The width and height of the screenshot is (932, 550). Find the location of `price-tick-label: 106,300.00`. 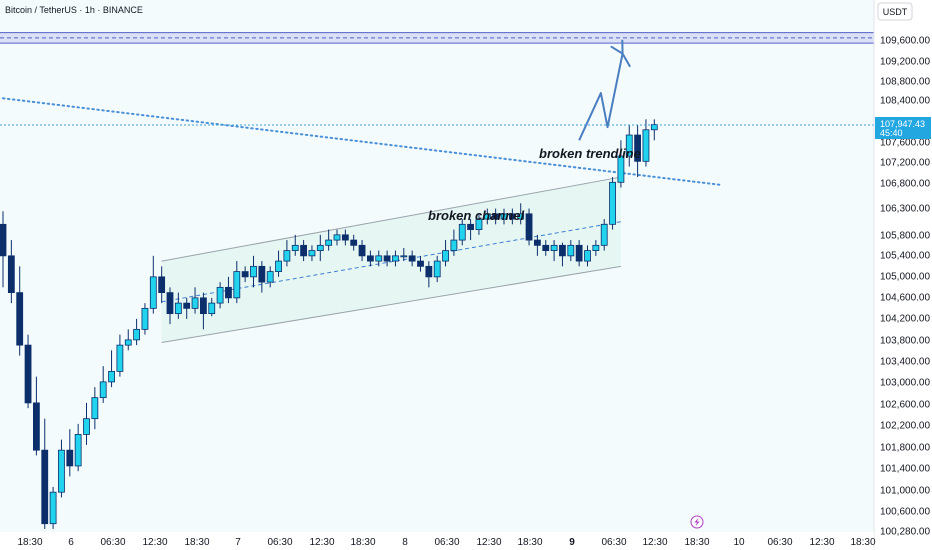

price-tick-label: 106,300.00 is located at coordinates (905, 209).